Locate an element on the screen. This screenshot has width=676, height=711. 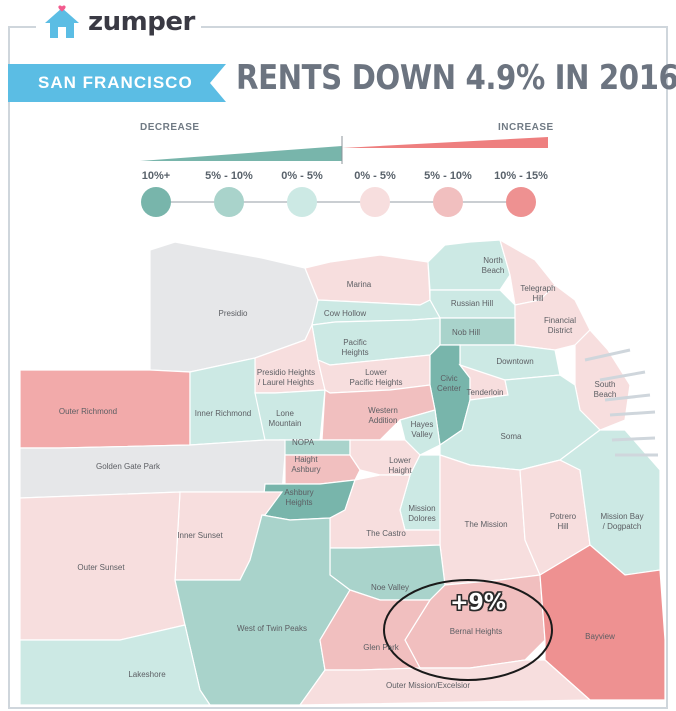
label-golden-gate-park: Golden Gate Park is located at coordinates (128, 466).